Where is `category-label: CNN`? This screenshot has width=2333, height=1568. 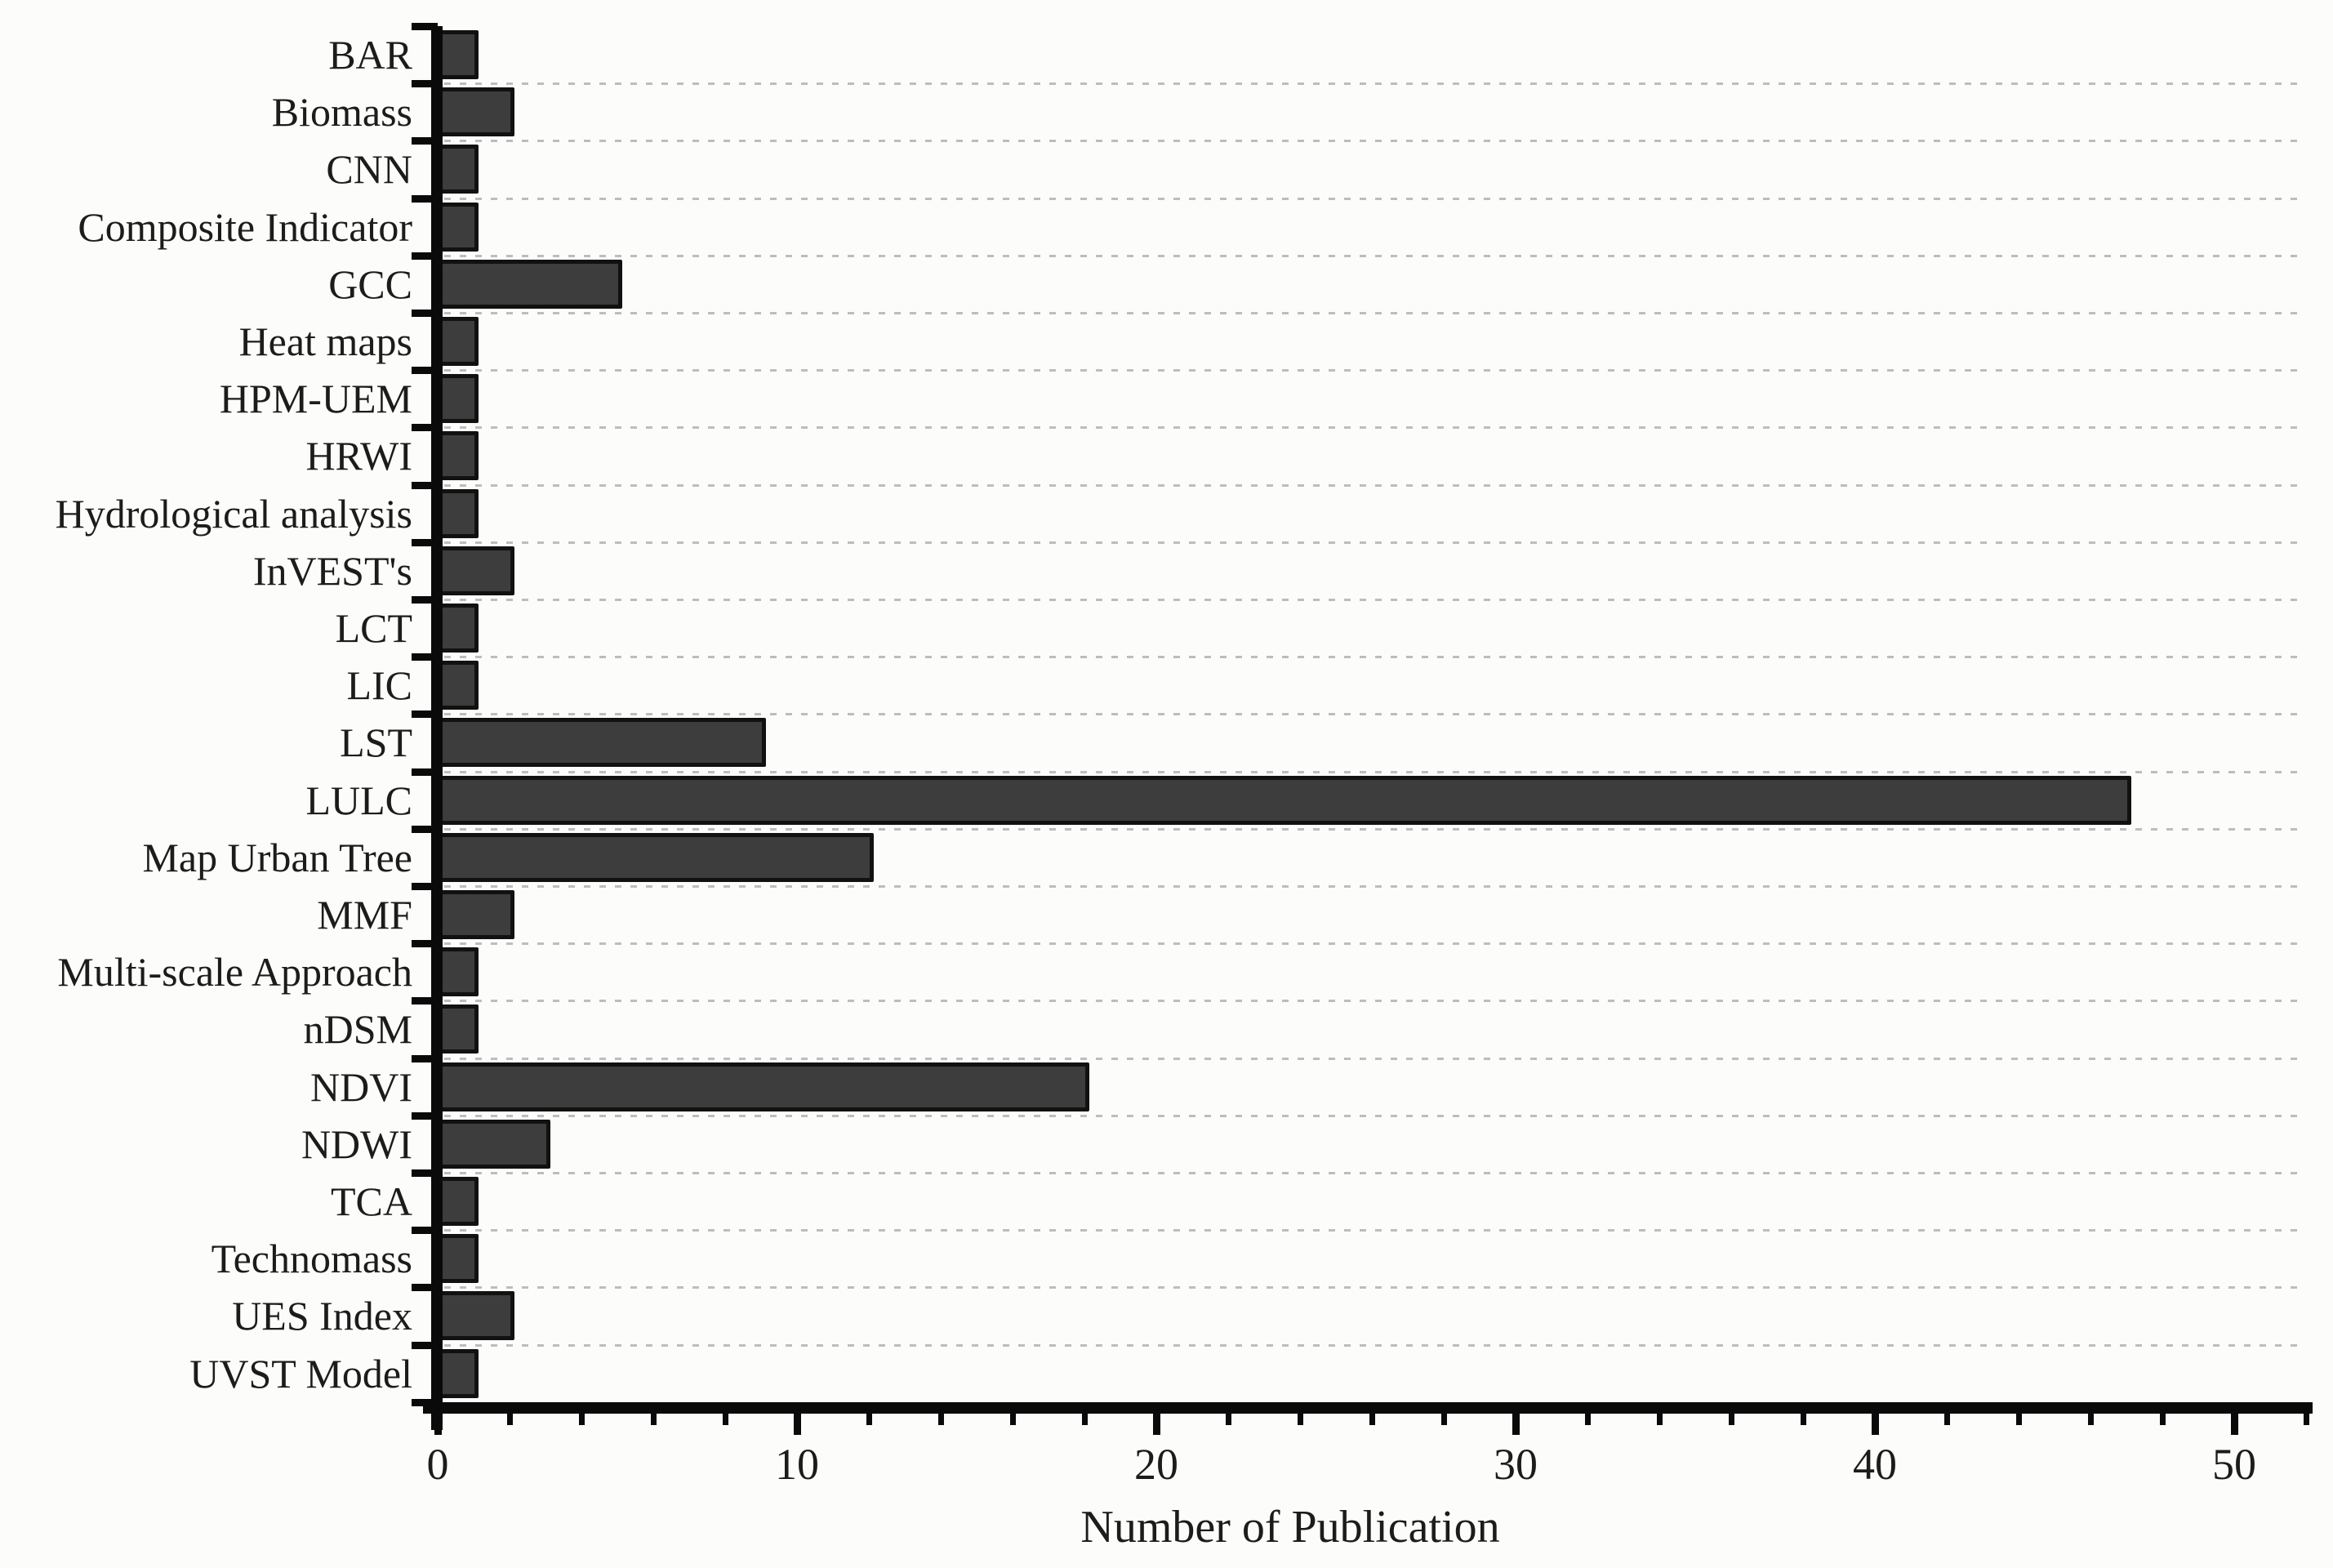
category-label: CNN is located at coordinates (369, 169).